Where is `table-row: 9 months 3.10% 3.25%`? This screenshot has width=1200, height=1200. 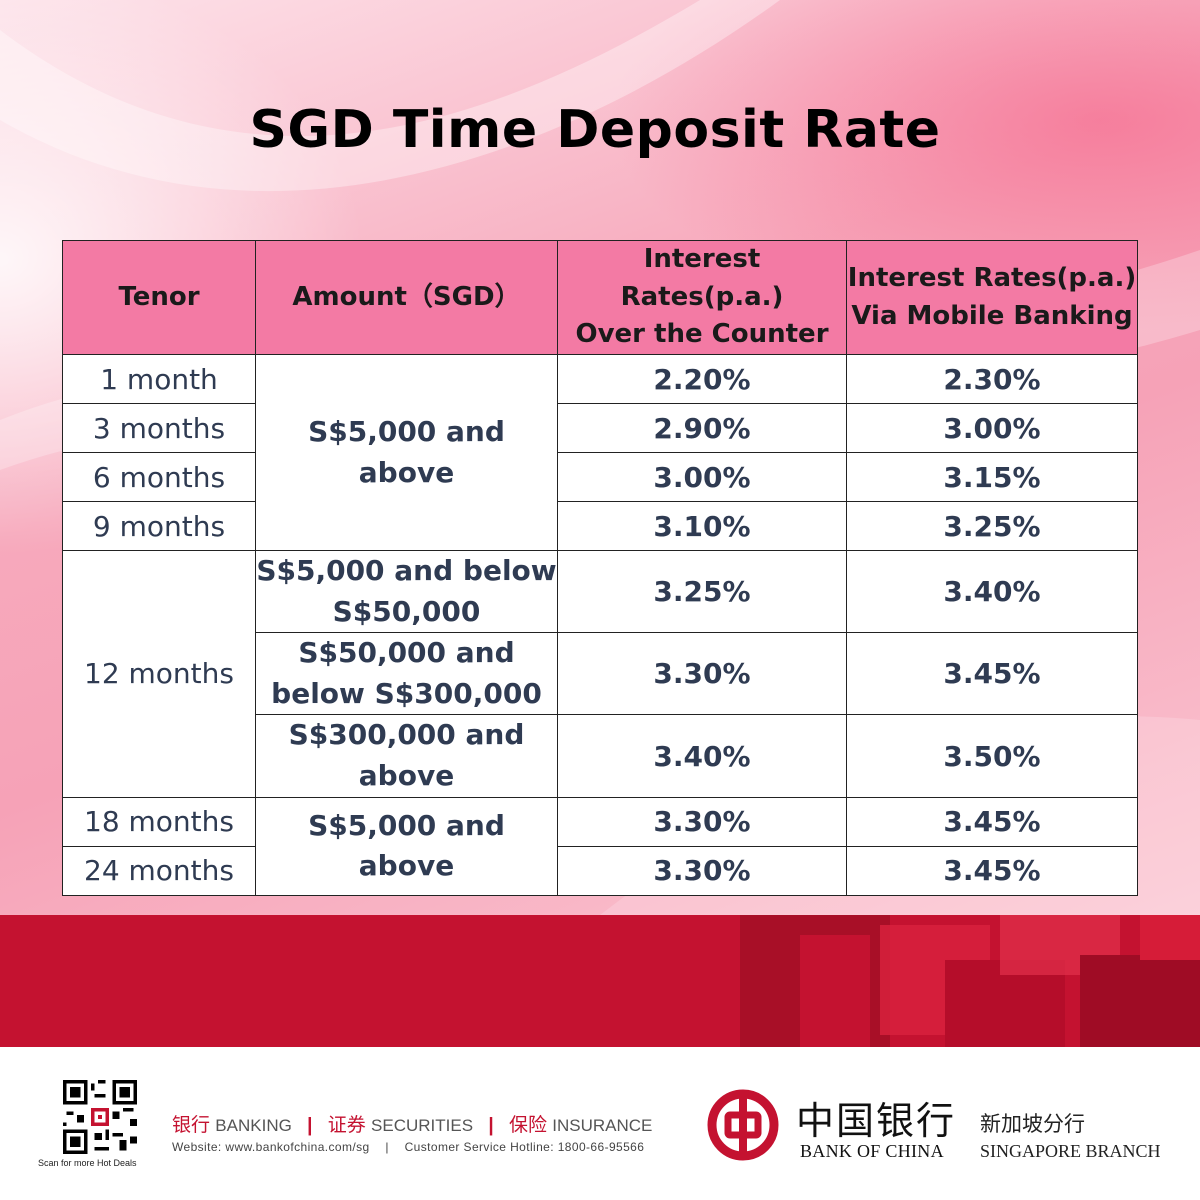
table-row: 9 months 3.10% 3.25% is located at coordinates (600, 526).